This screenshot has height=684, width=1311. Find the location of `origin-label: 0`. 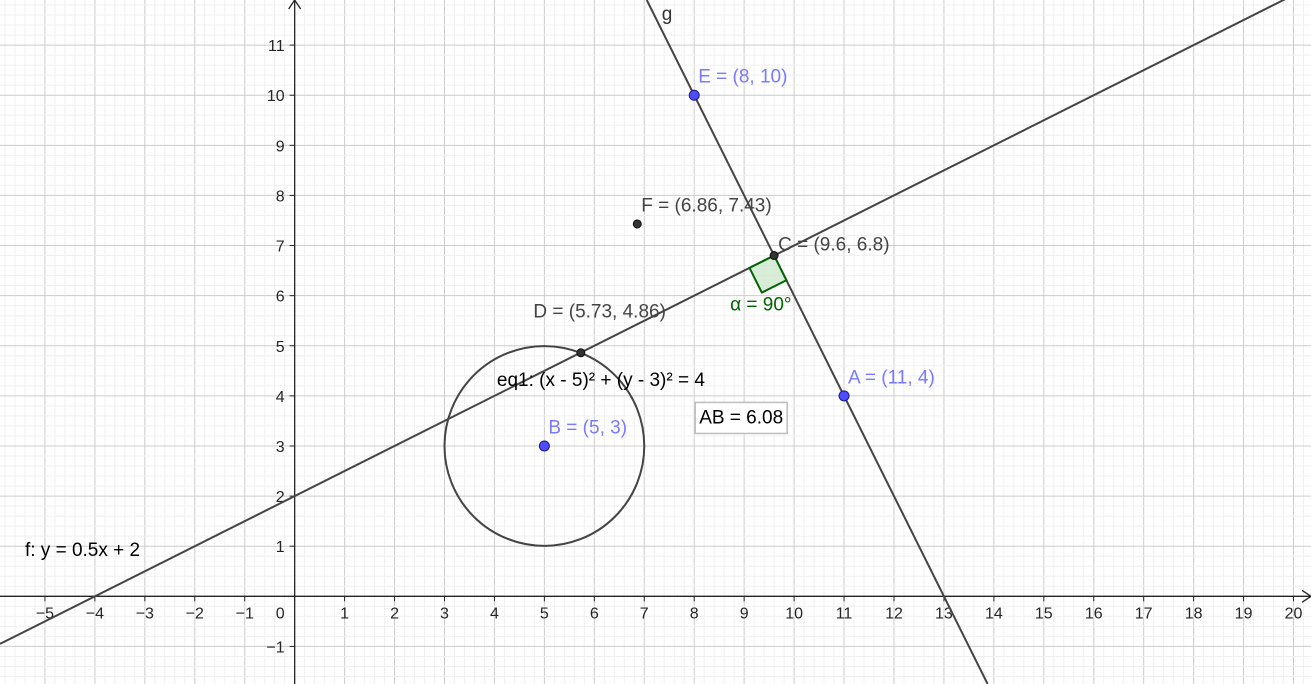

origin-label: 0 is located at coordinates (280, 613).